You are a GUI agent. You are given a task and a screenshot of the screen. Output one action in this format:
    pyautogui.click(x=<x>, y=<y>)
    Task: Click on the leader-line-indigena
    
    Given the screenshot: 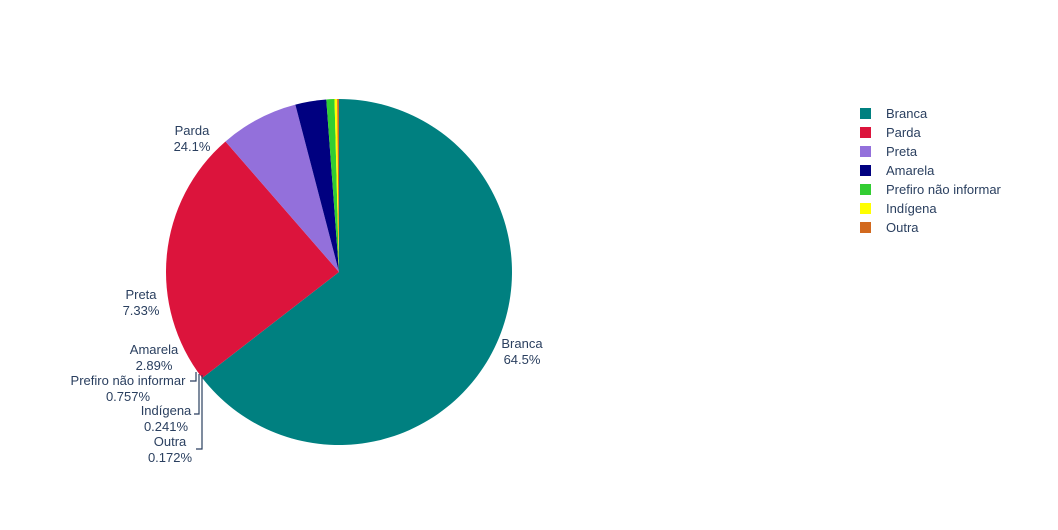 What is the action you would take?
    pyautogui.click(x=197, y=394)
    